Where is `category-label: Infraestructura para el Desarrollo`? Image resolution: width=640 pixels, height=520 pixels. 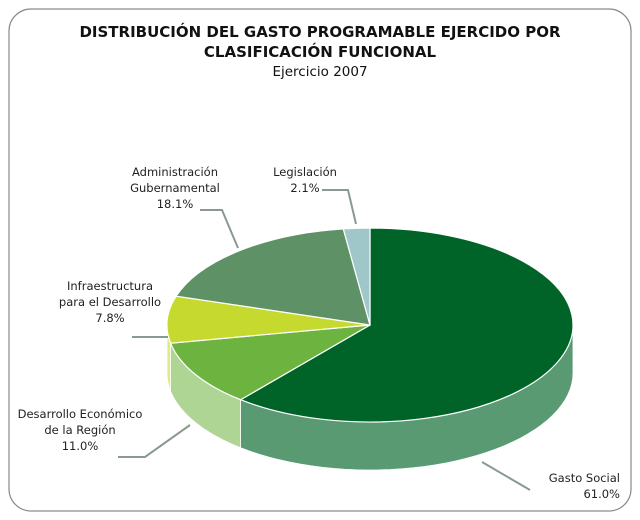
category-label: Infraestructura para el Desarrollo is located at coordinates (110, 294).